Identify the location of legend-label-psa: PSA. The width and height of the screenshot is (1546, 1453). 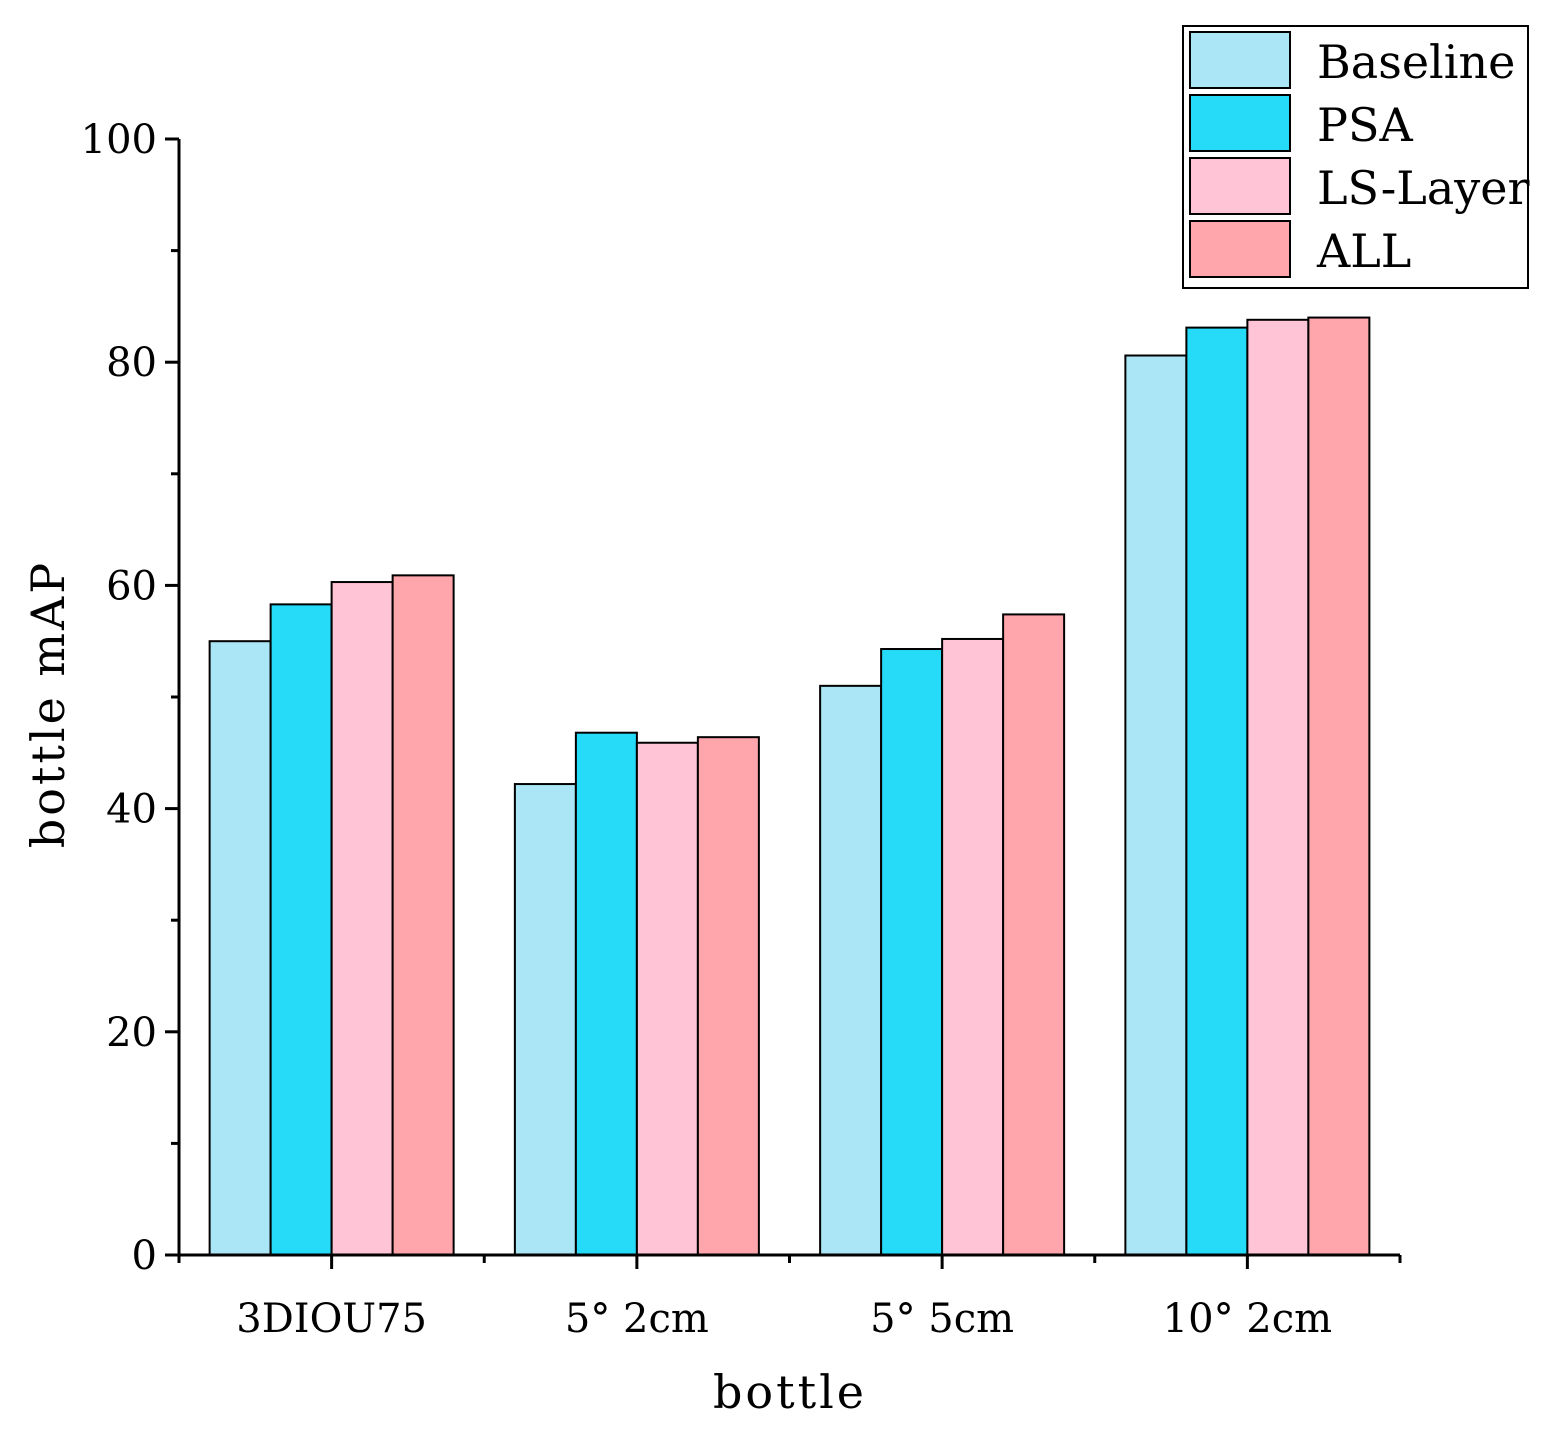
(1365, 125).